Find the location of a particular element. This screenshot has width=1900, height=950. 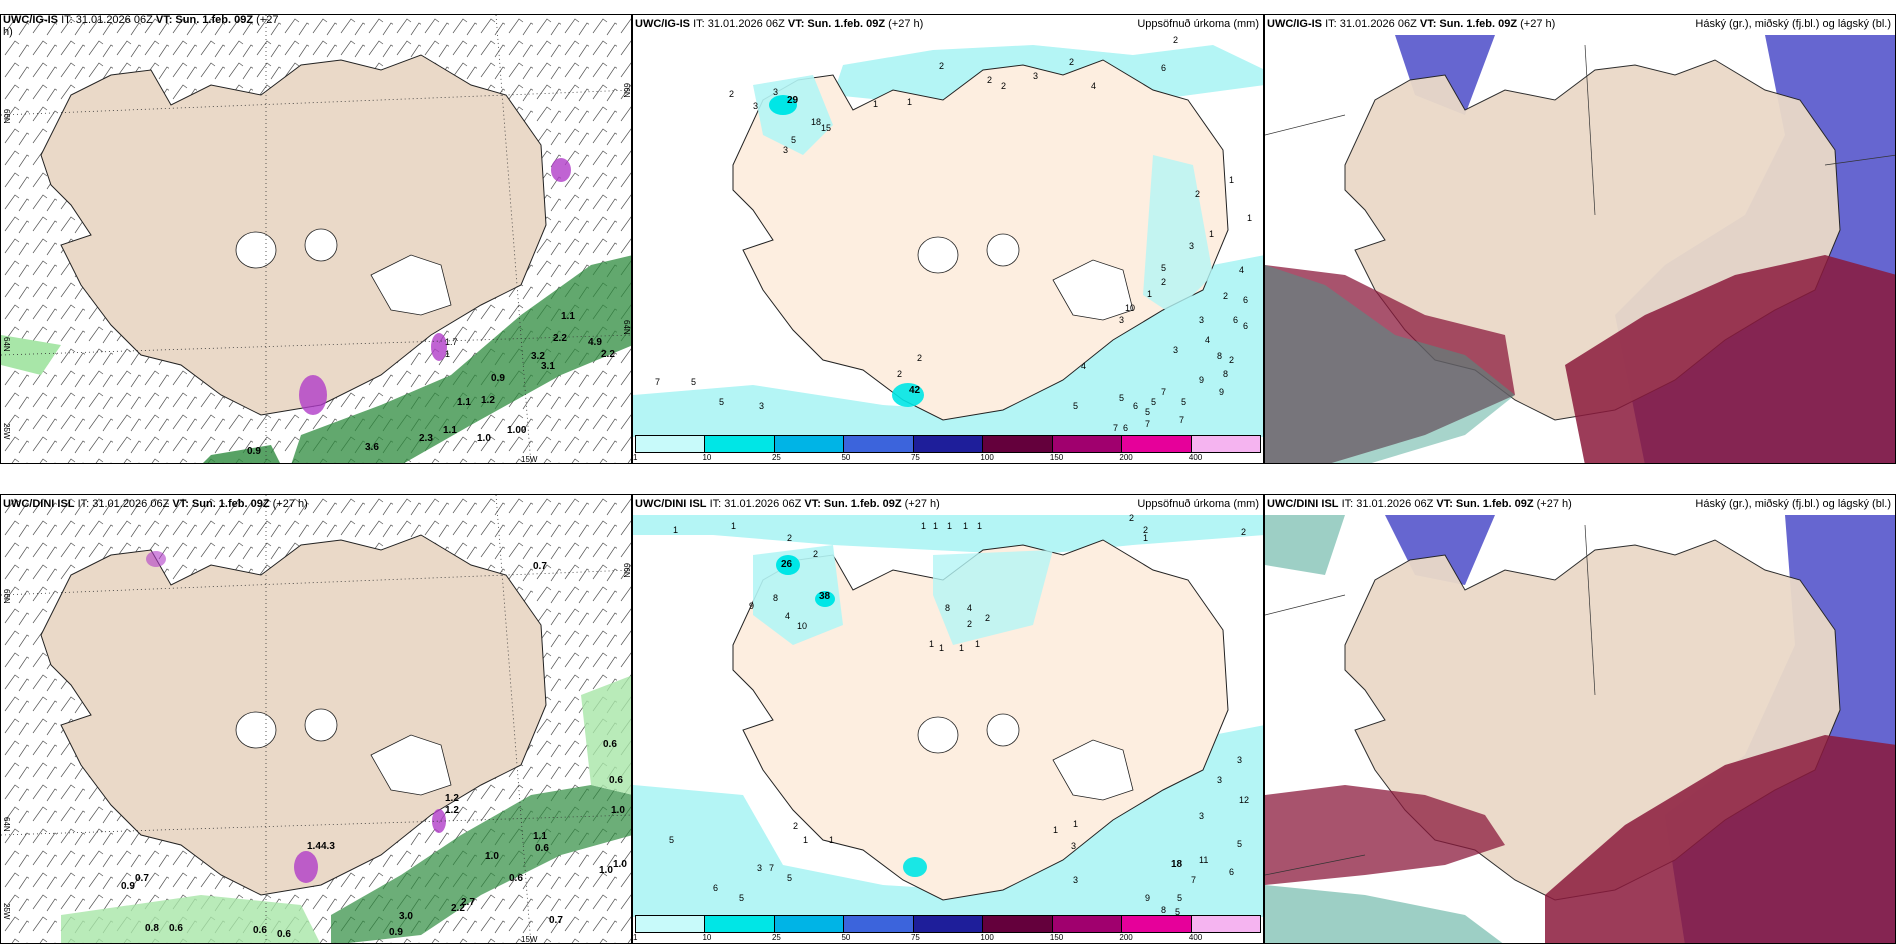

wind-label: 3.0 is located at coordinates (406, 916).